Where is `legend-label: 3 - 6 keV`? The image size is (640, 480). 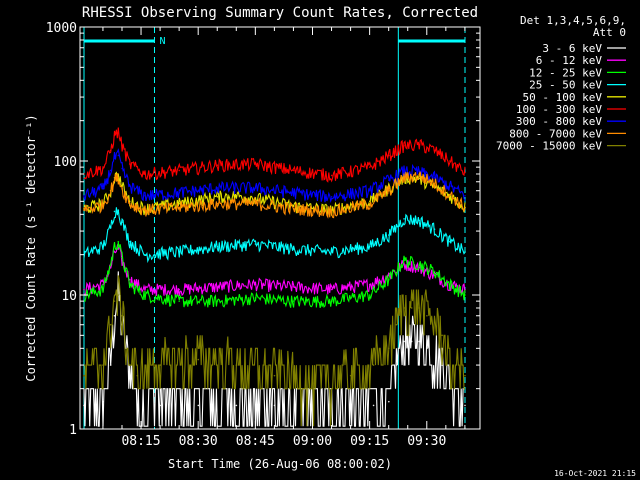 legend-label: 3 - 6 keV is located at coordinates (572, 48).